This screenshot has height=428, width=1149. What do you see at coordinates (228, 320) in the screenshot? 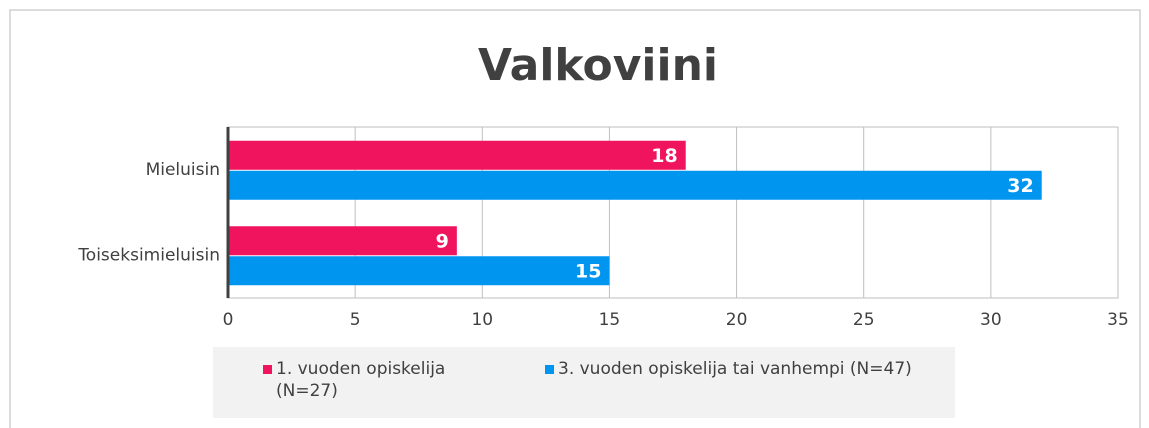
I see `x-tick-label: 0` at bounding box center [228, 320].